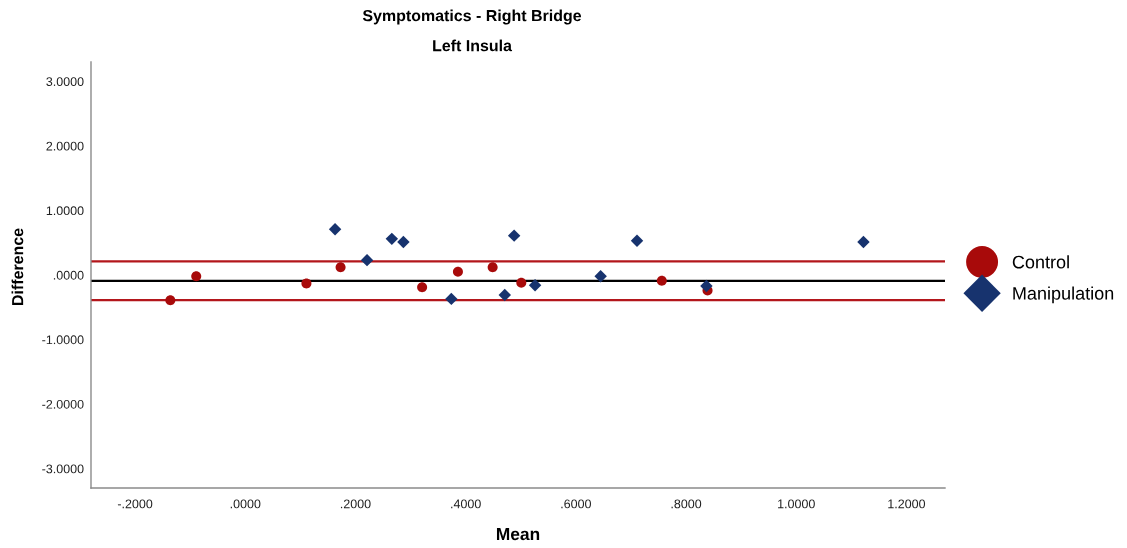 The image size is (1127, 548). What do you see at coordinates (63, 469) in the screenshot?
I see `y-tick-label: -3.0000` at bounding box center [63, 469].